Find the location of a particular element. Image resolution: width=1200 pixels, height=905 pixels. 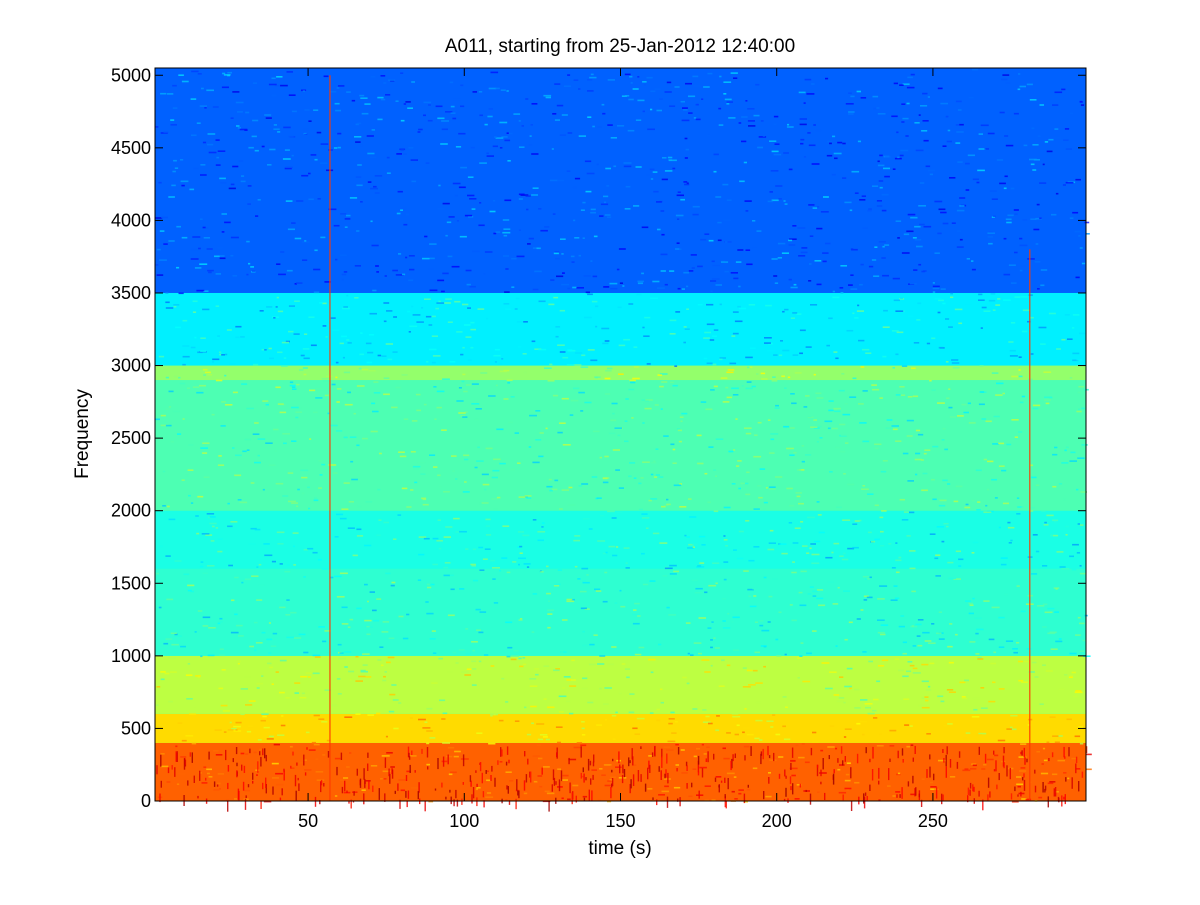

y-tick-label: 2500 is located at coordinates (131, 438).